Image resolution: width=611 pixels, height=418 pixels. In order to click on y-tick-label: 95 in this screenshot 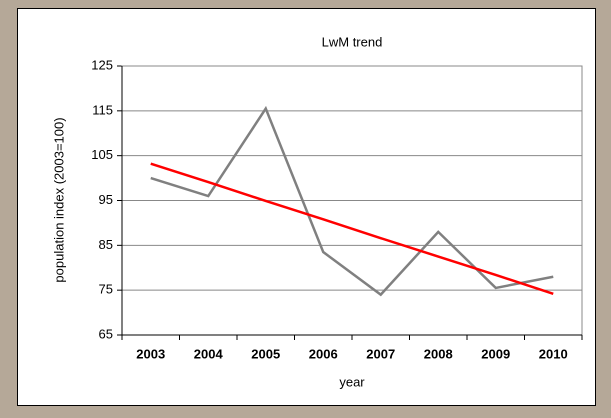, I will do `click(106, 199)`.